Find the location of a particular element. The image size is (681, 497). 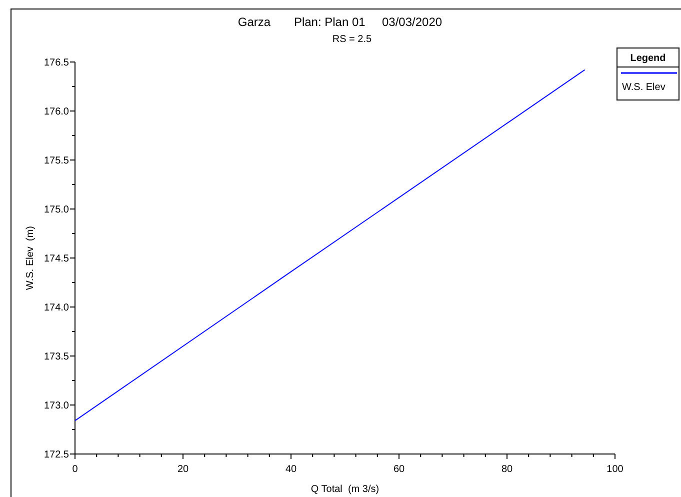

y-tick-label: 176.0 is located at coordinates (57, 112).